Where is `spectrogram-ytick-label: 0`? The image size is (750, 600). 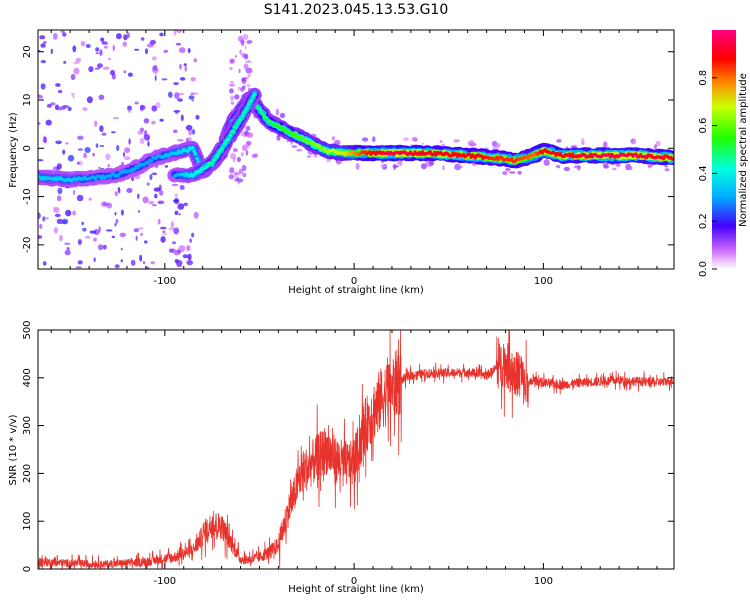 spectrogram-ytick-label: 0 is located at coordinates (27, 148).